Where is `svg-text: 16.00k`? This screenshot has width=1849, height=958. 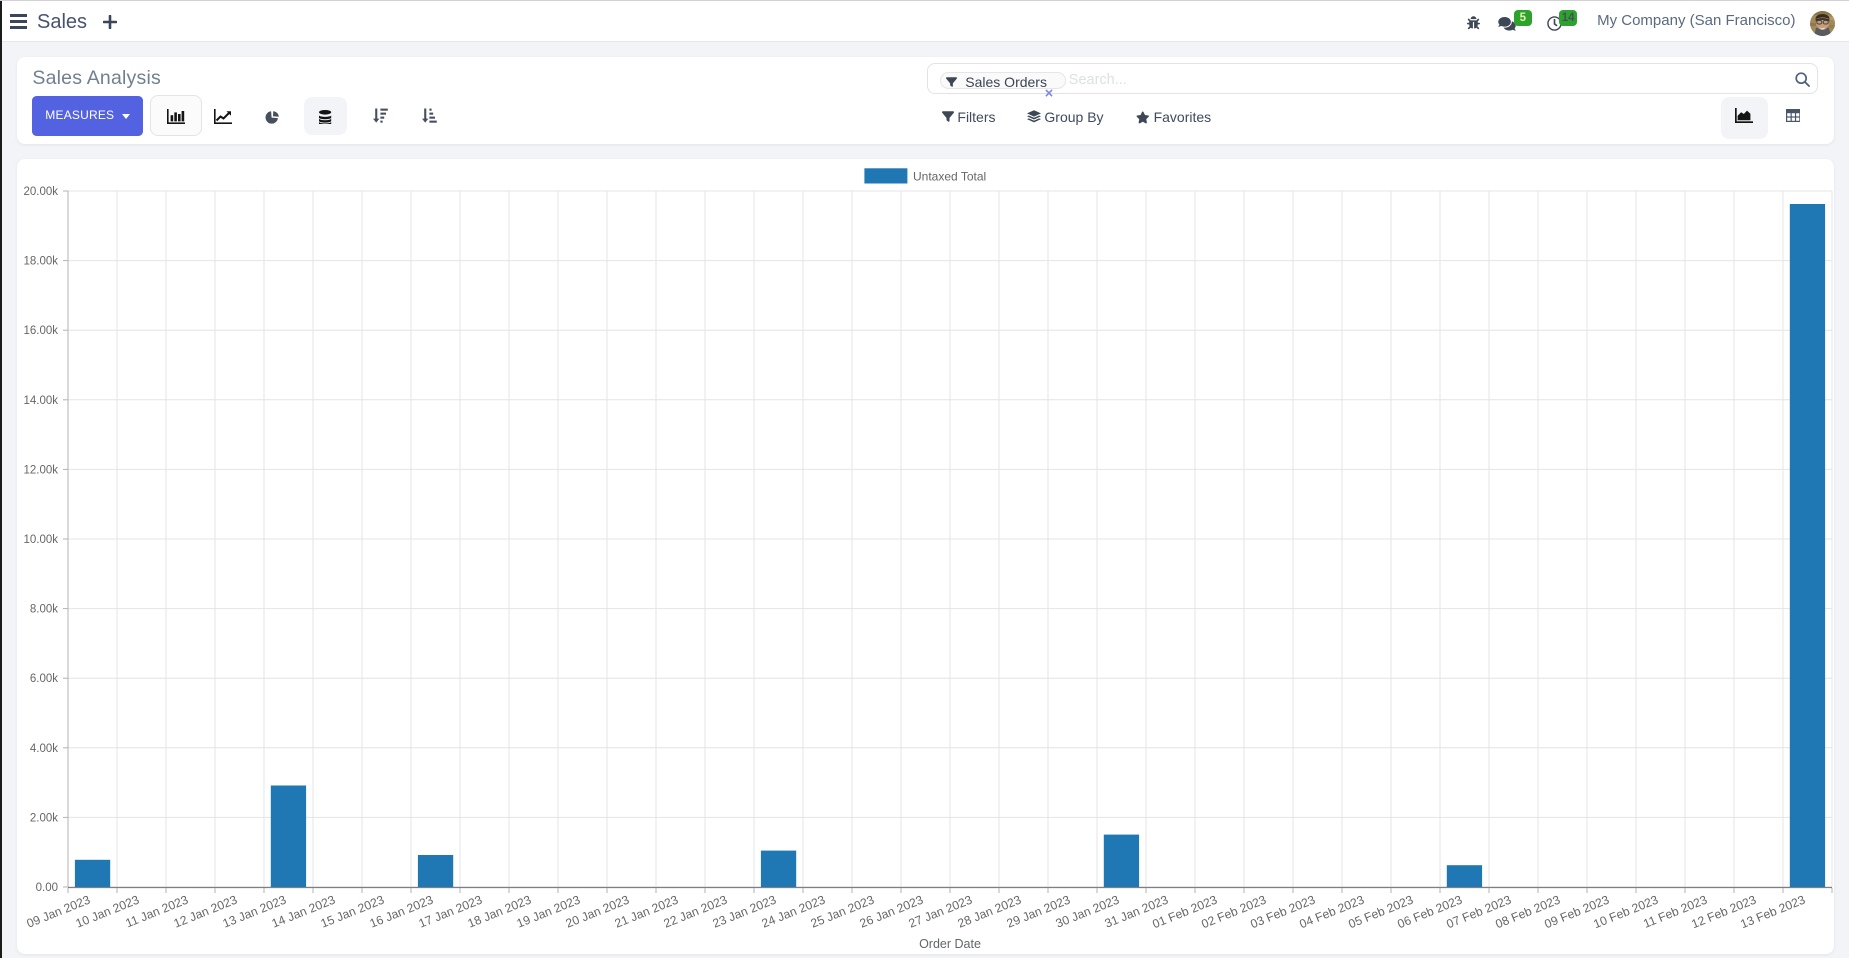 svg-text: 16.00k is located at coordinates (40, 331).